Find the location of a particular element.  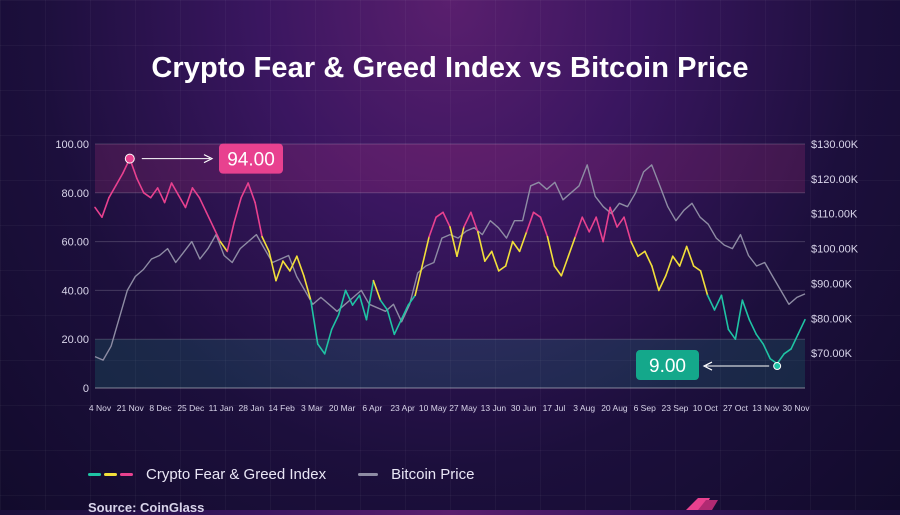

legend-swatch-neutral is located at coordinates (110, 474).